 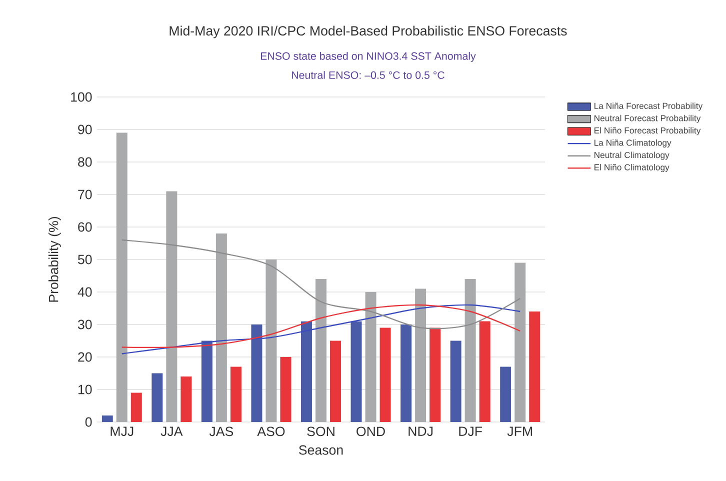 What do you see at coordinates (368, 32) in the screenshot?
I see `chart-title: Mid-May 2020 IRI/CPC Model-Based Probabilistic ENSO Forecasts` at bounding box center [368, 32].